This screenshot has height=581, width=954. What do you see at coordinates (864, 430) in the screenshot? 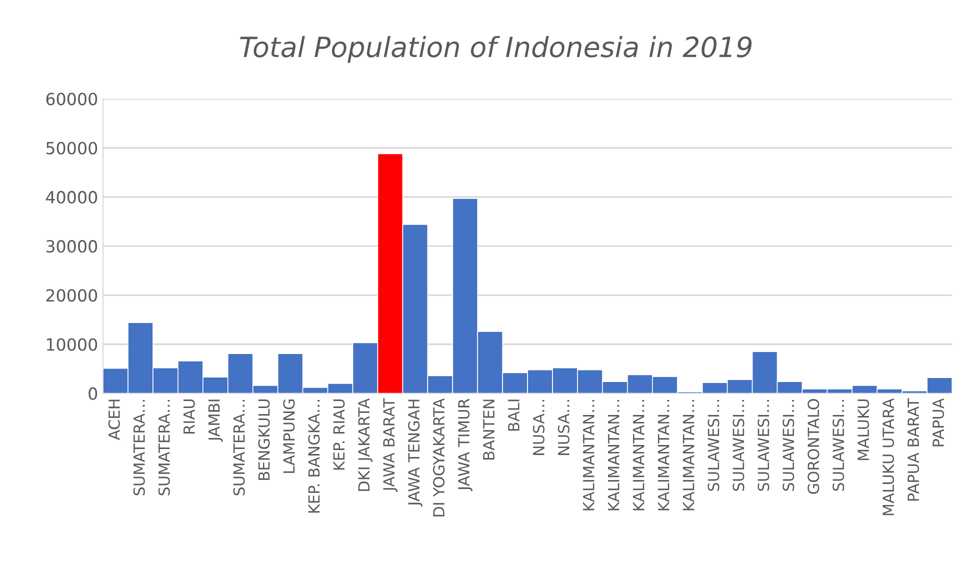
I see `x-tick-label: MALUKU` at bounding box center [864, 430].